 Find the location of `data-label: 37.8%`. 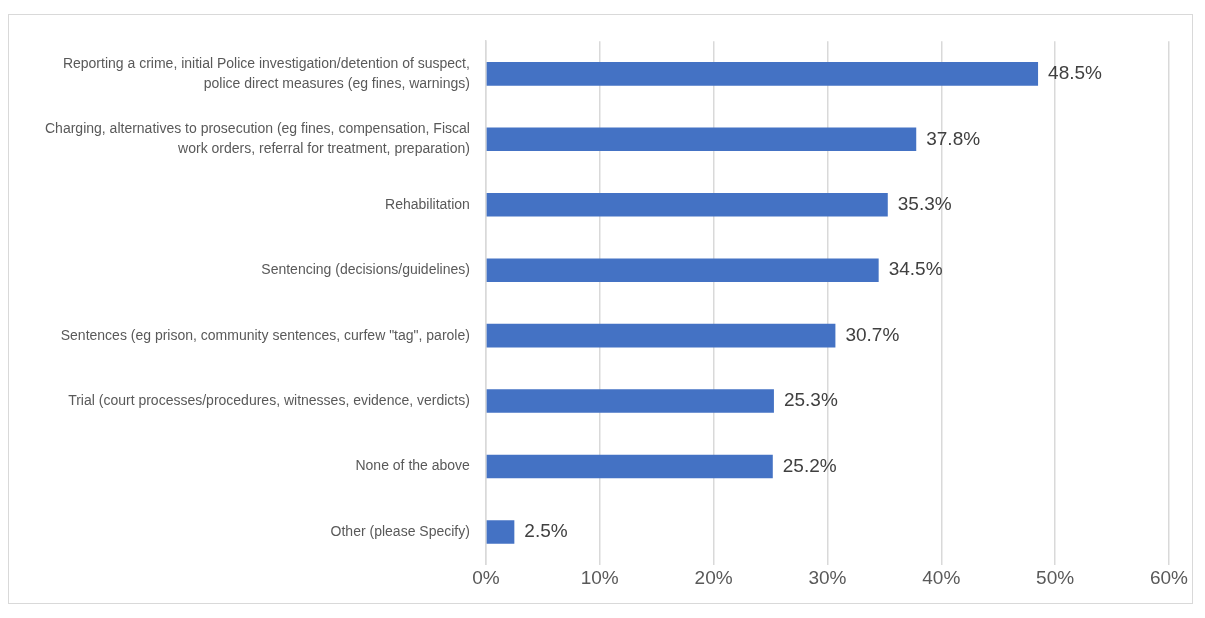

data-label: 37.8% is located at coordinates (953, 138).